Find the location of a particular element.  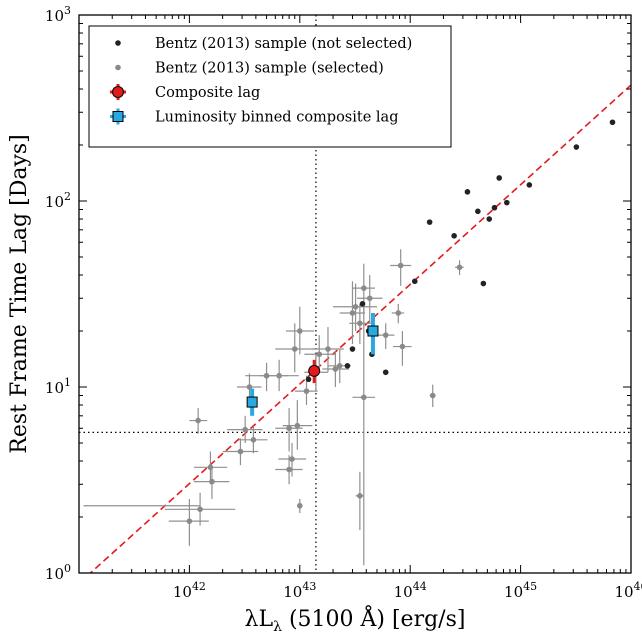

x-tick-label: 1042 is located at coordinates (189, 590).